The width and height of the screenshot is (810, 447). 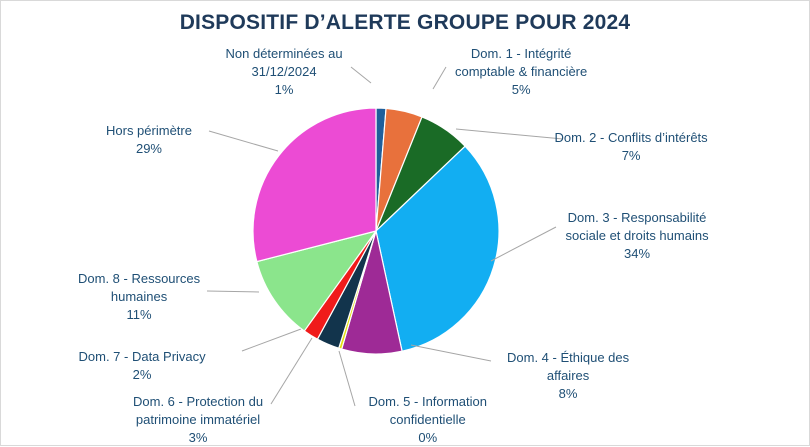 What do you see at coordinates (521, 89) in the screenshot?
I see `slice-label-line: 5%` at bounding box center [521, 89].